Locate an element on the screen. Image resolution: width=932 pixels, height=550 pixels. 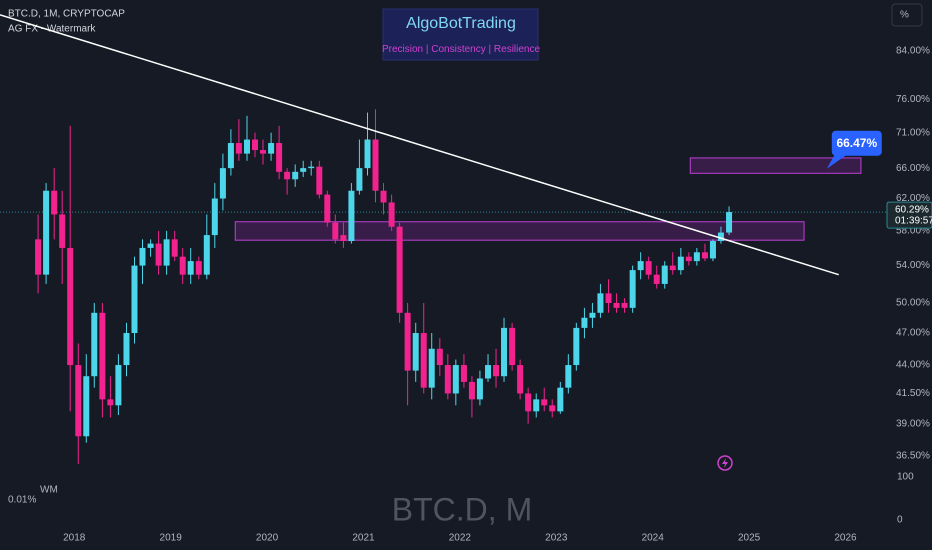
lightning-icon is located at coordinates (725, 463).